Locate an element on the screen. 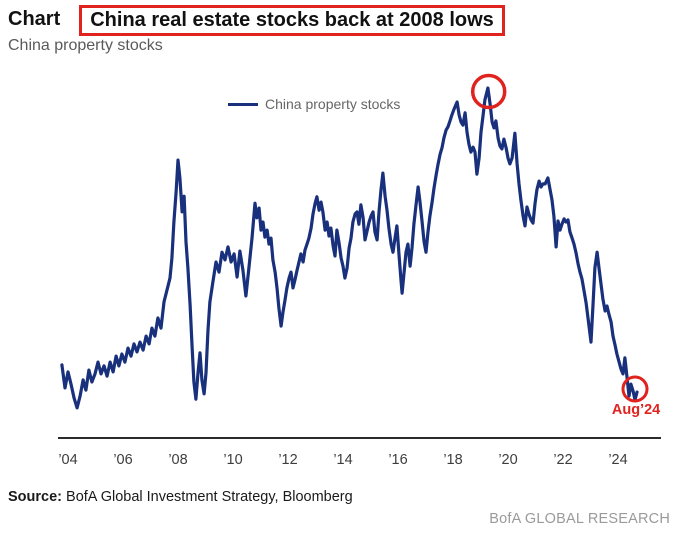  x-tick-label: ’04 is located at coordinates (67, 460).